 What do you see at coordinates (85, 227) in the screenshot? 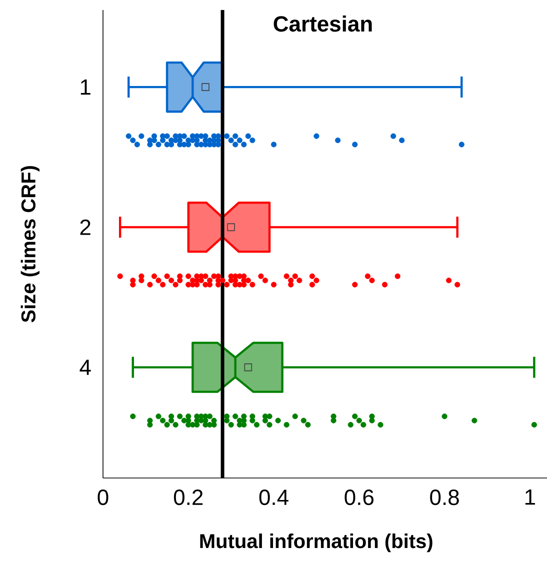
I see `y-tick-label: 2` at bounding box center [85, 227].